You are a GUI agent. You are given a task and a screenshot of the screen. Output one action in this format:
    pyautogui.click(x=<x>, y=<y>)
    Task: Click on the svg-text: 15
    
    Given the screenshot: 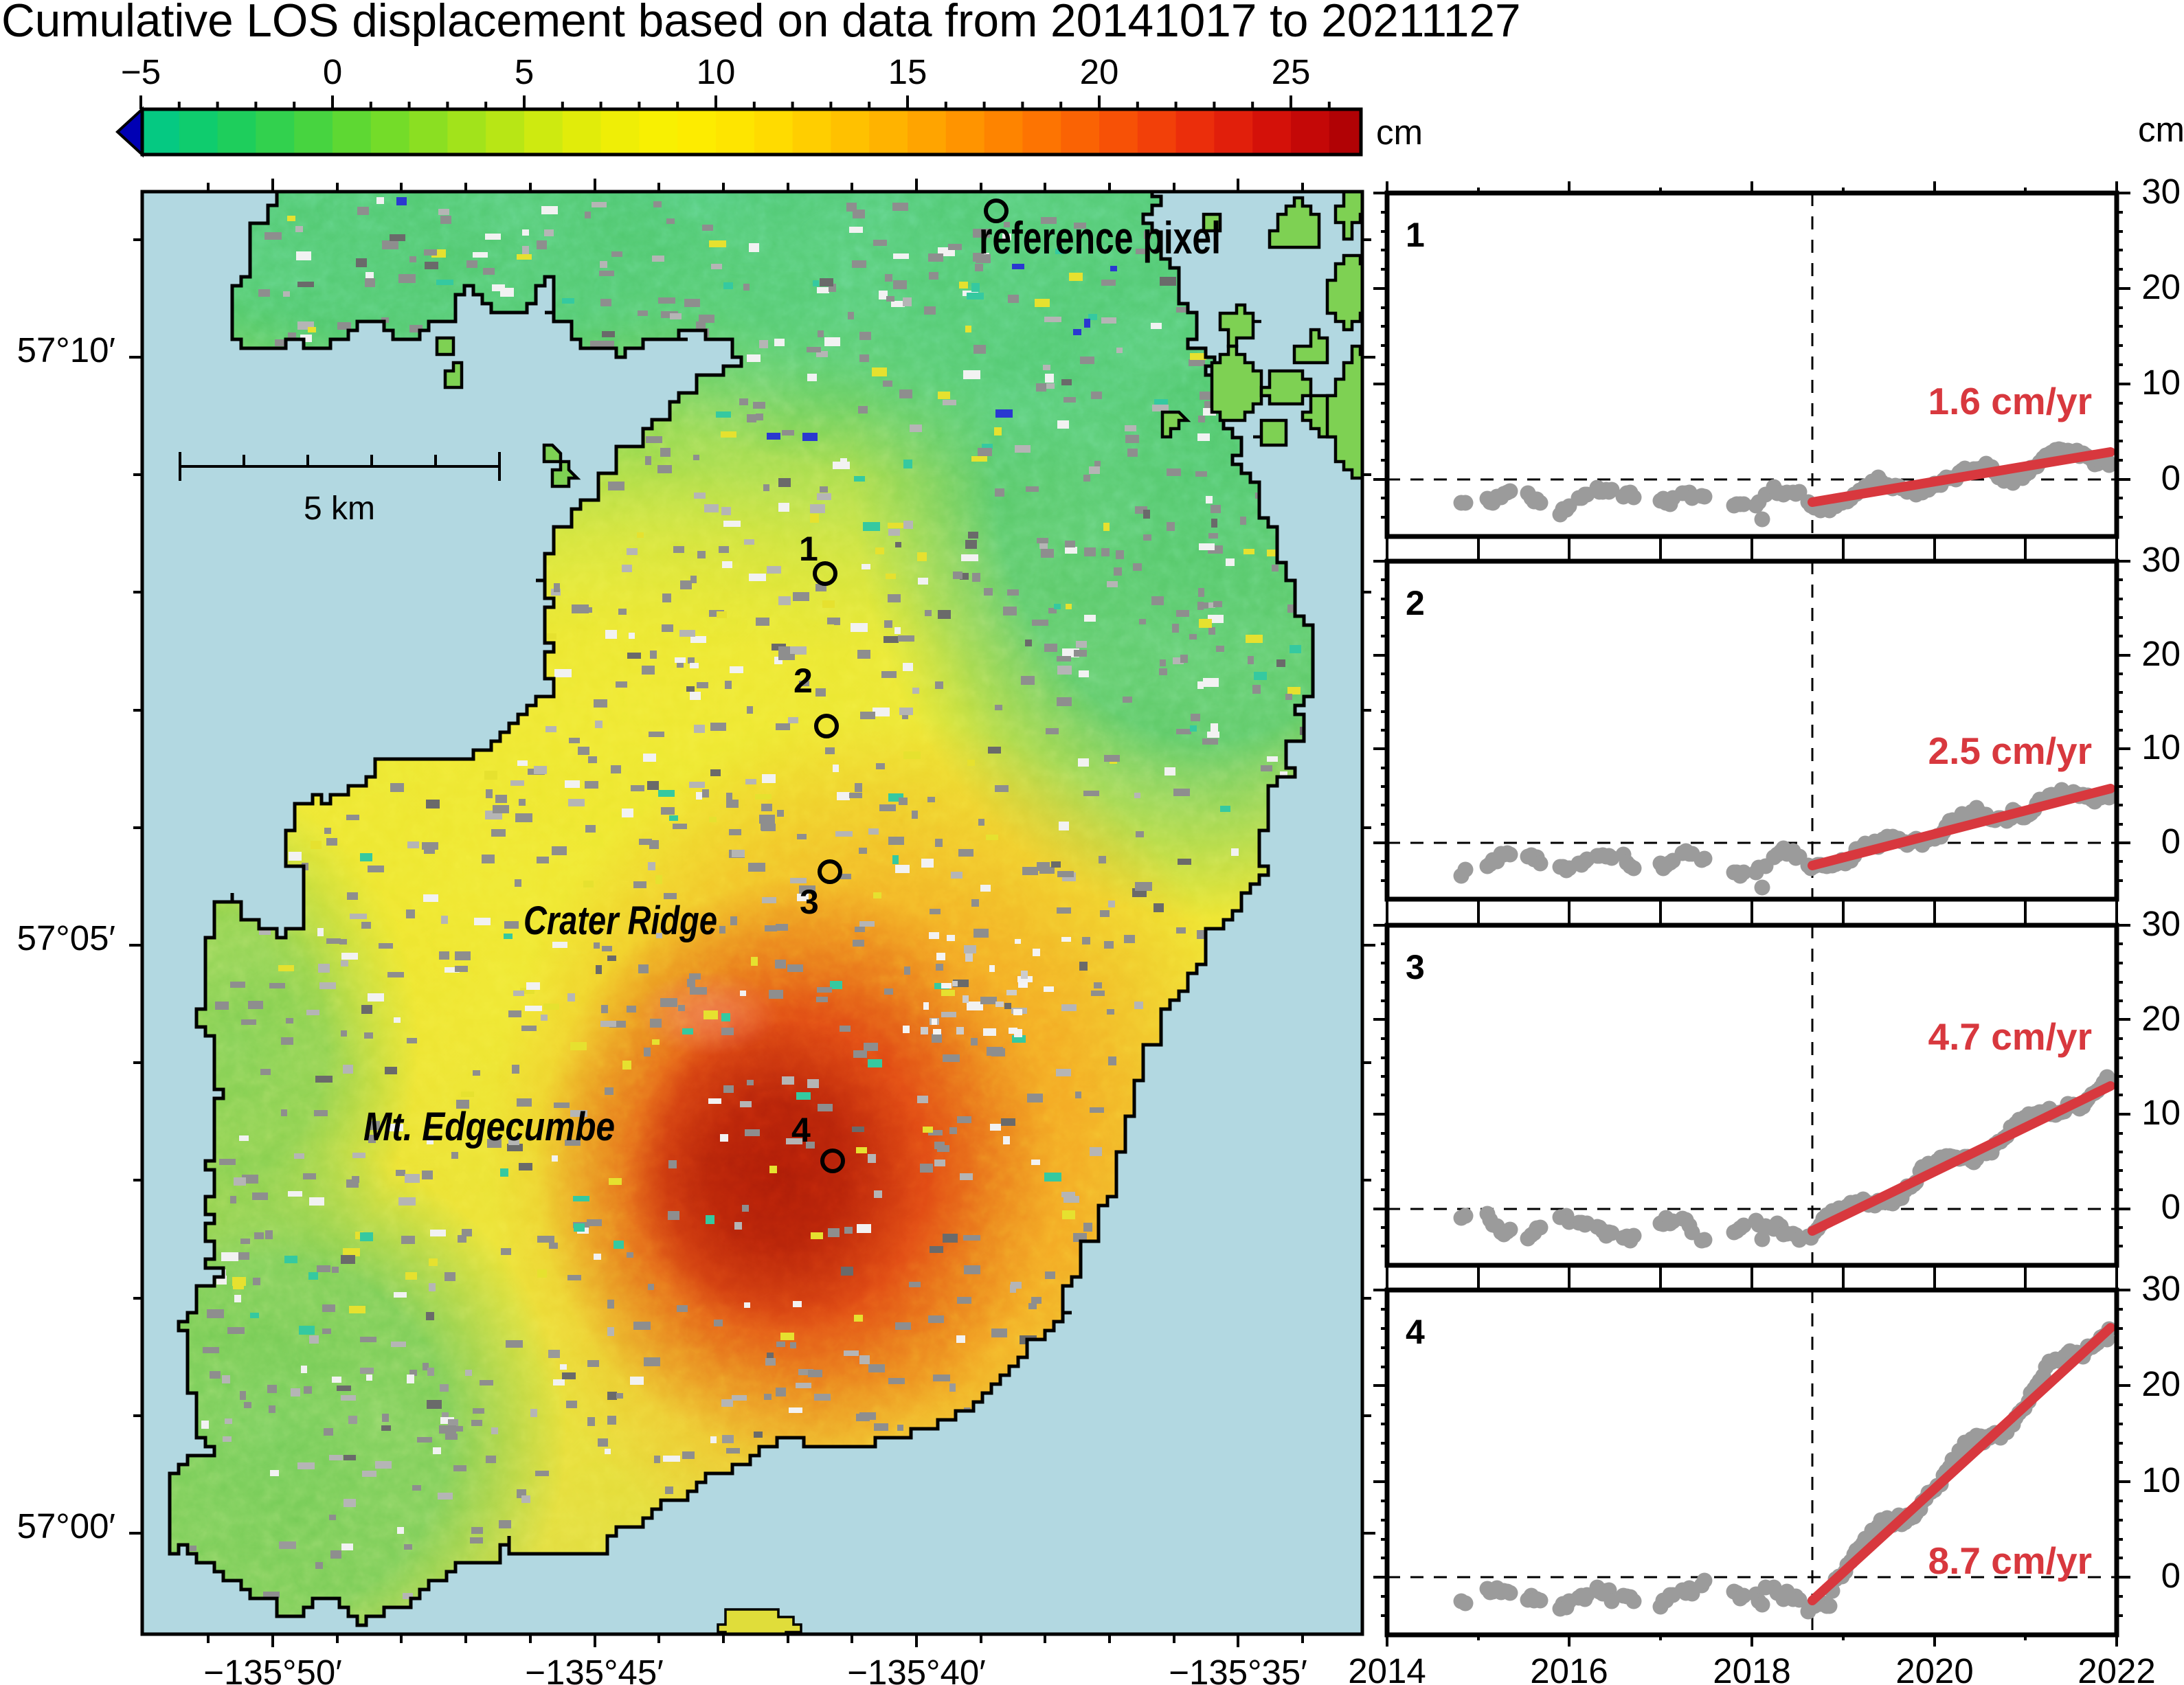 What is the action you would take?
    pyautogui.click(x=907, y=71)
    